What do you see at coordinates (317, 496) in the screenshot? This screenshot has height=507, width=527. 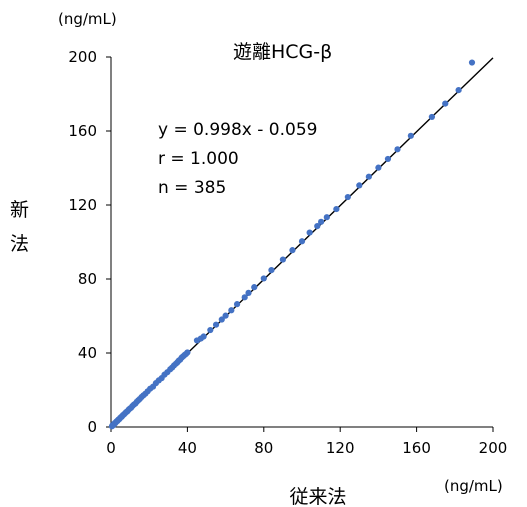 I see `x-axis-label: 従来法` at bounding box center [317, 496].